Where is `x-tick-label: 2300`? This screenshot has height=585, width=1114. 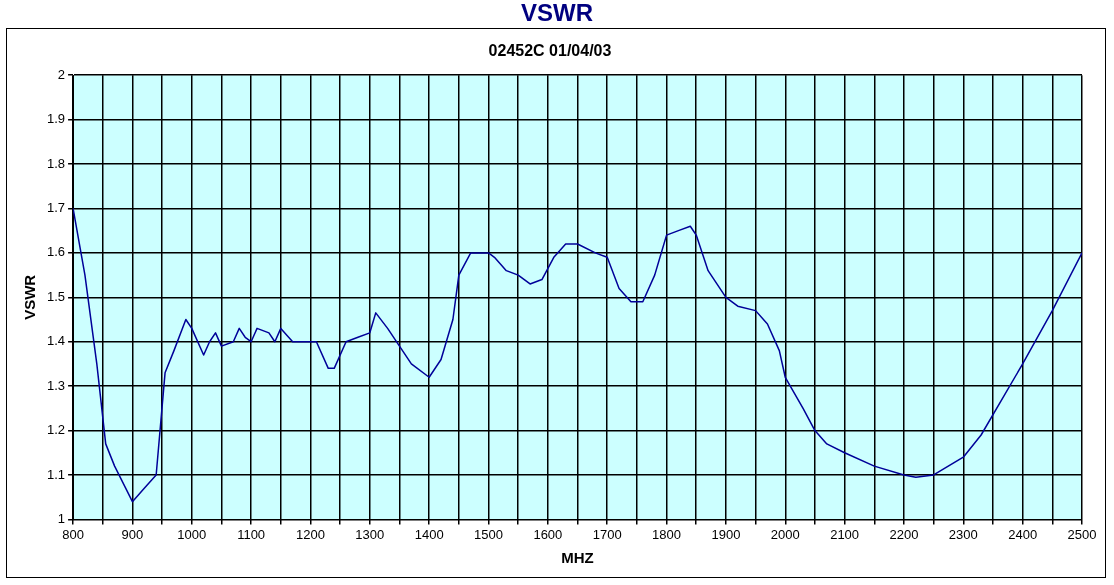
x-tick-label: 2300 is located at coordinates (963, 534).